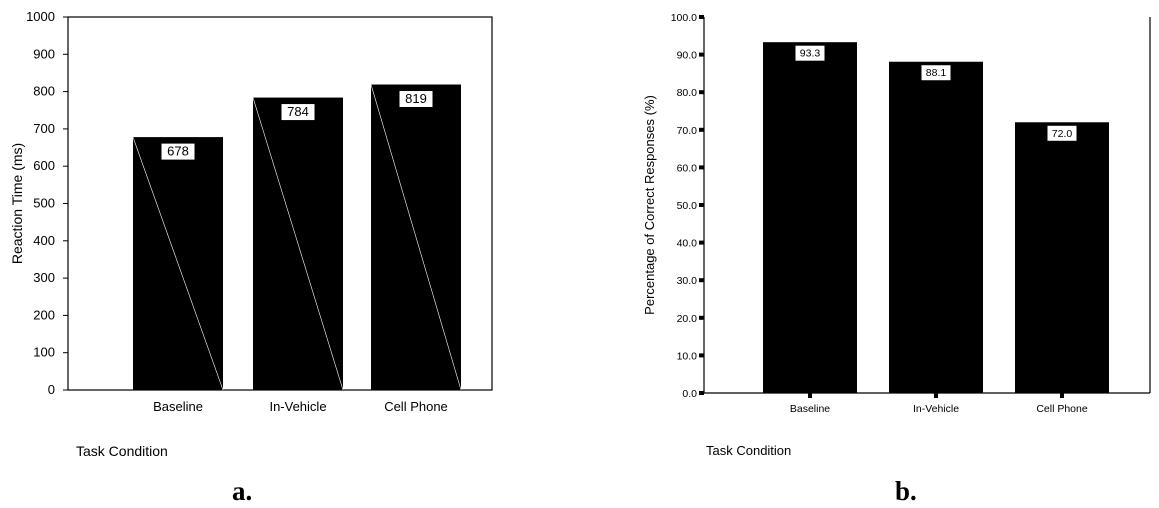 This screenshot has height=508, width=1159. What do you see at coordinates (44, 91) in the screenshot?
I see `y-tick-label: 800` at bounding box center [44, 91].